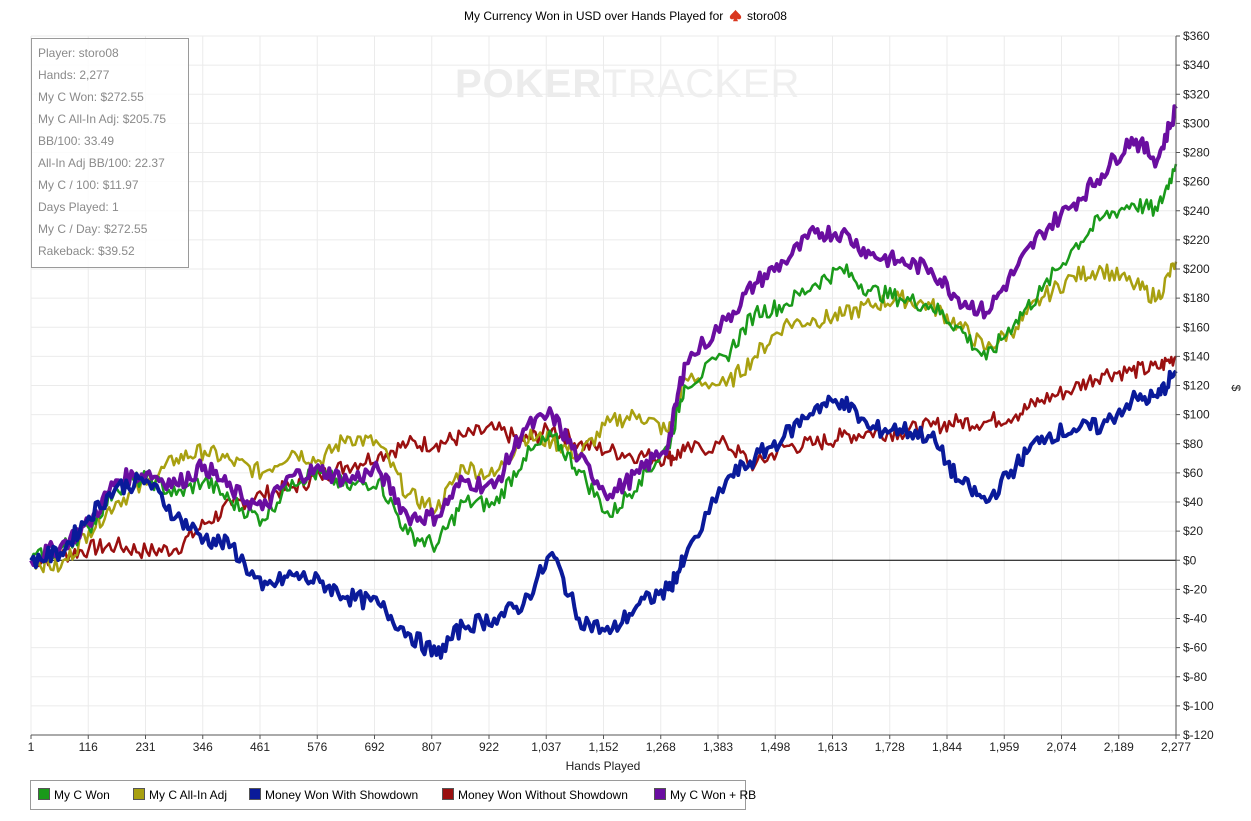 Image resolution: width=1251 pixels, height=821 pixels. I want to click on y-tick-label: $200, so click(1196, 269).